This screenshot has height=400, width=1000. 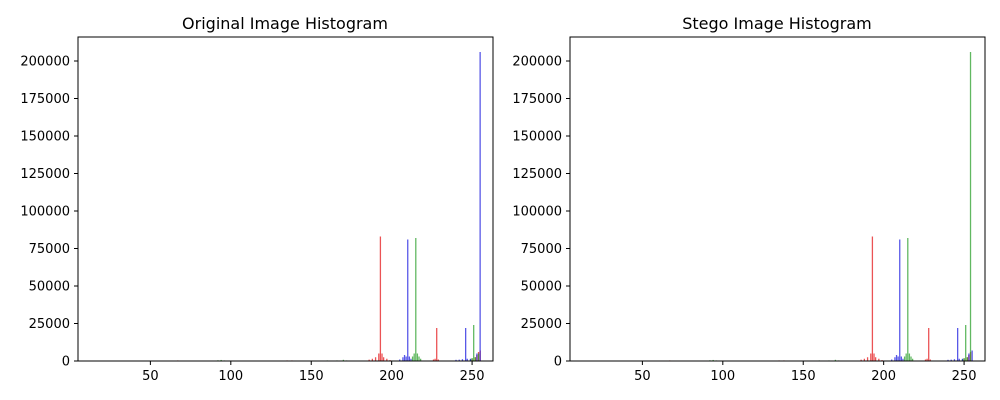 What do you see at coordinates (285, 23) in the screenshot?
I see `chart-title: Original Image Histogram` at bounding box center [285, 23].